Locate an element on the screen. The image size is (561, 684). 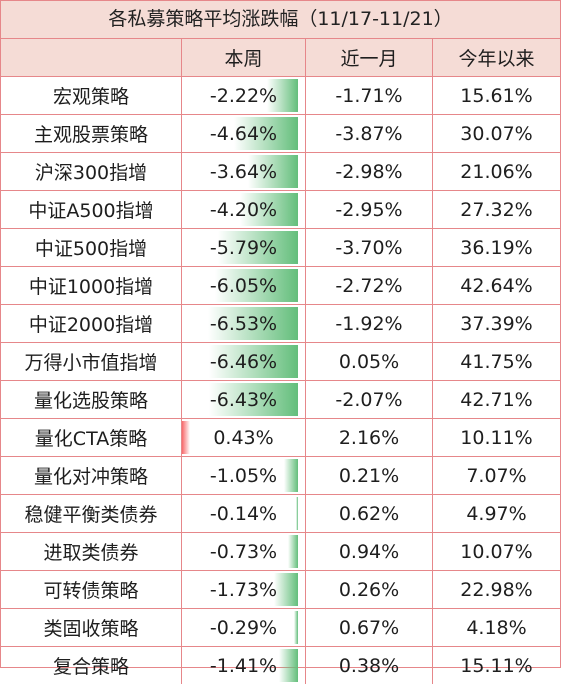
month-return: -1.92% is located at coordinates (369, 323).